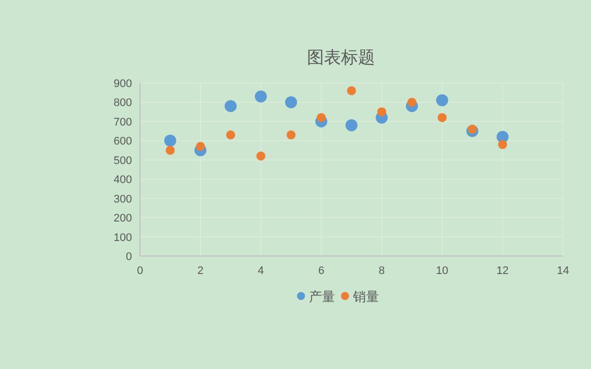 The height and width of the screenshot is (369, 591). I want to click on x-tick-label: 14, so click(563, 271).